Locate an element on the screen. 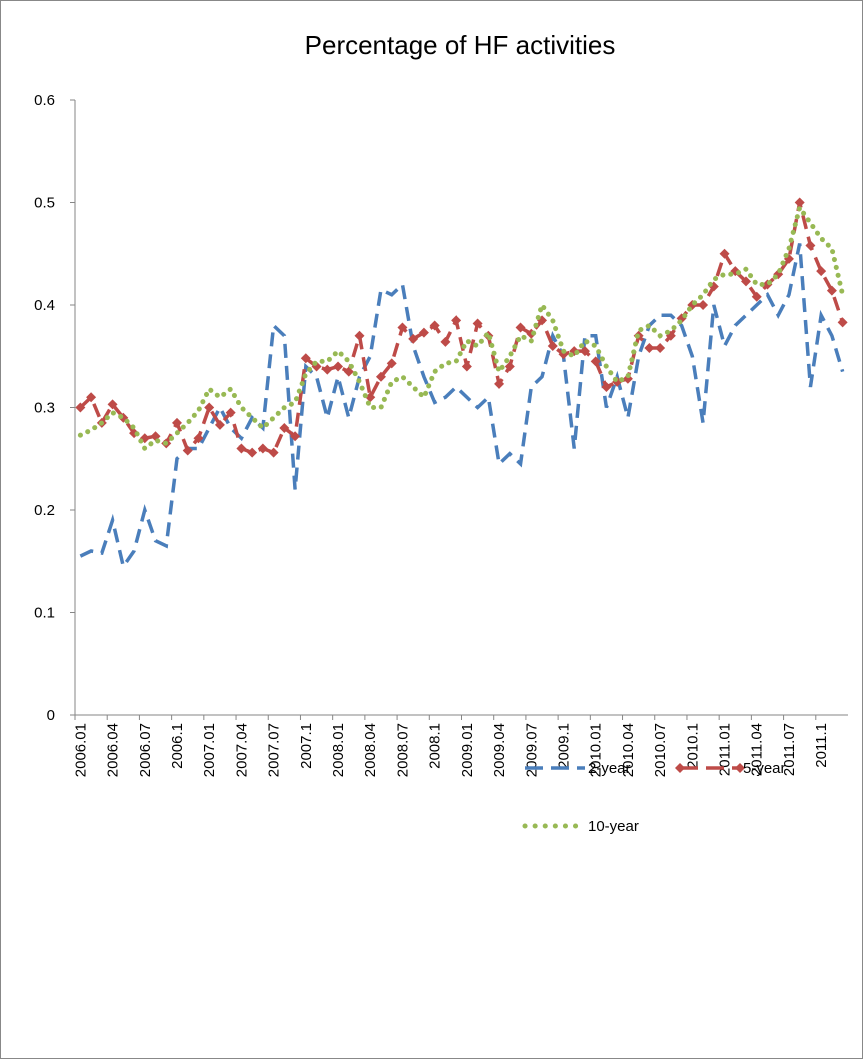  x-tick-label: 2010.04 is located at coordinates (628, 750).